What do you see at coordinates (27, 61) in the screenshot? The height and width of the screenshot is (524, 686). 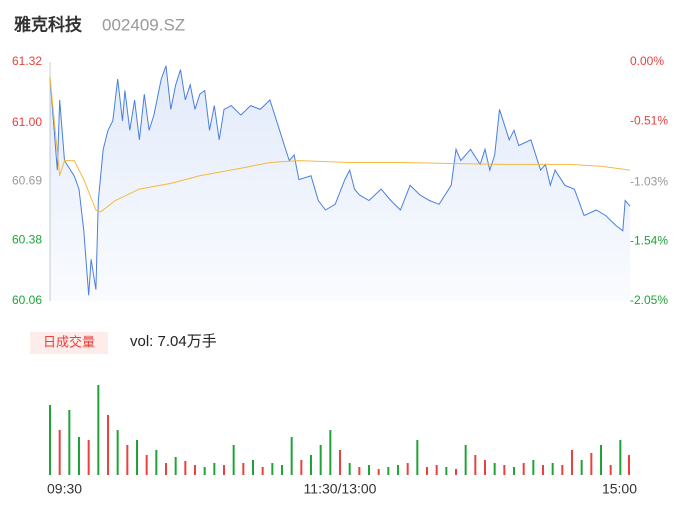 I see `y-tick-label: 61.32` at bounding box center [27, 61].